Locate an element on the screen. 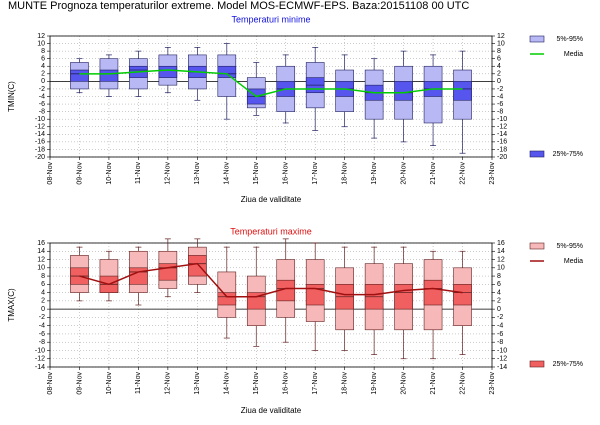 The width and height of the screenshot is (600, 425). y-tick-label: 12 is located at coordinates (41, 36).